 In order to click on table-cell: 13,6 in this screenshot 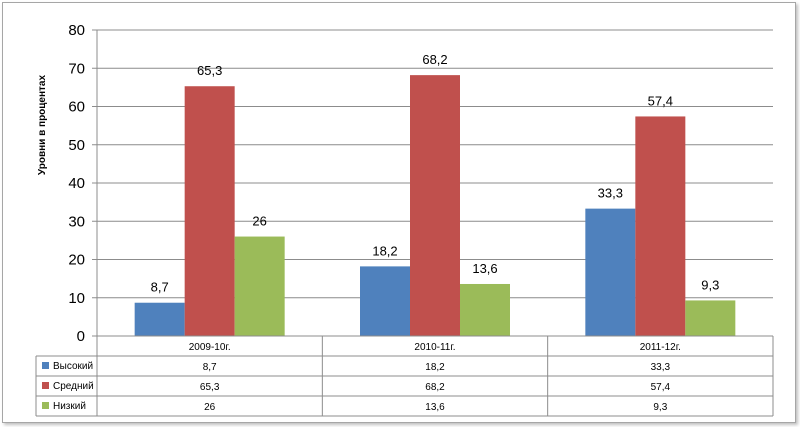, I will do `click(435, 407)`.